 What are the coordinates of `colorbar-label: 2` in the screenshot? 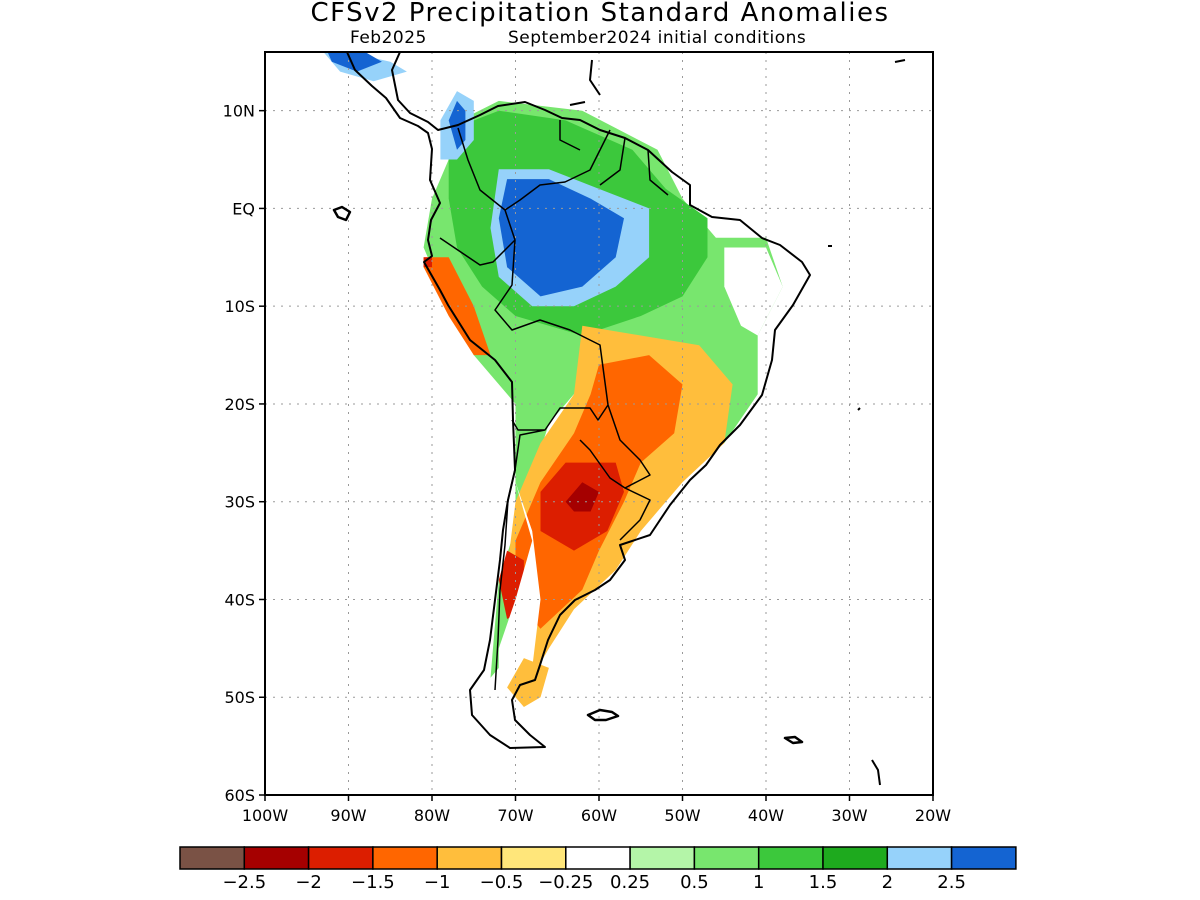 It's located at (887, 882).